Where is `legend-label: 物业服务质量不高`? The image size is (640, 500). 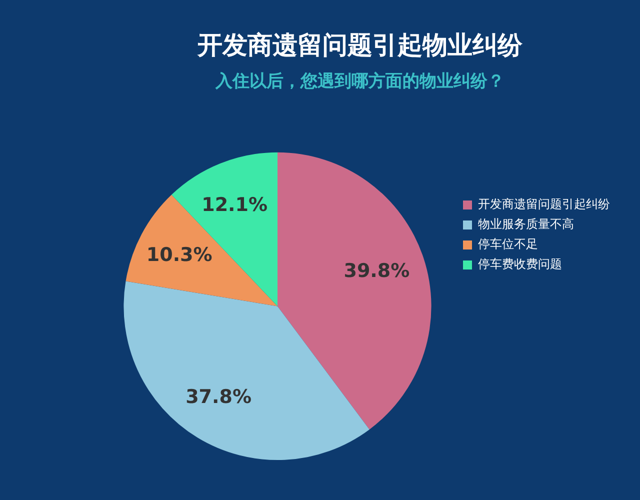 legend-label: 物业服务质量不高 is located at coordinates (526, 224).